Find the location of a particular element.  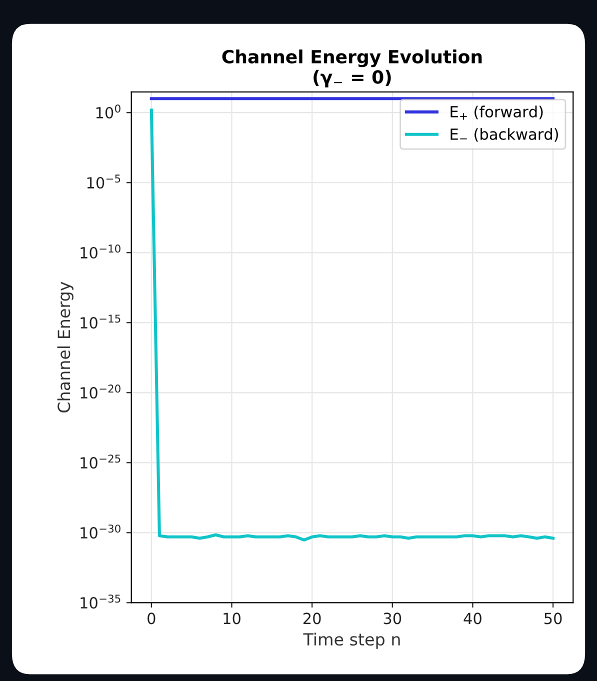

x-tick-label: 40 is located at coordinates (473, 618).